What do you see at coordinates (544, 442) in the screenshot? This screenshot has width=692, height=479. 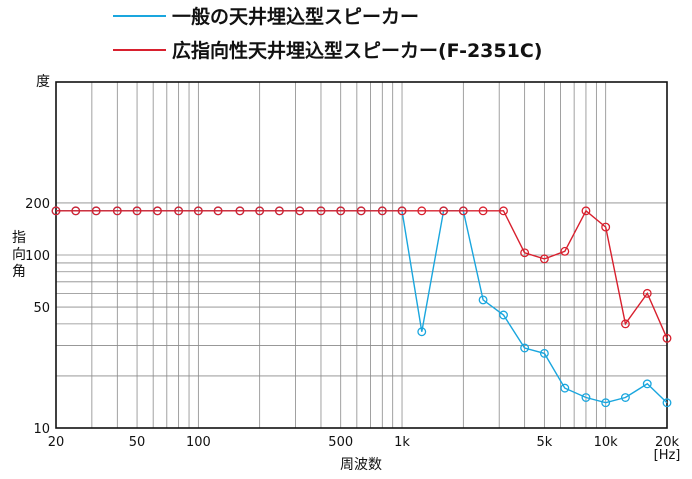 I see `x-tick-label: 5k` at bounding box center [544, 442].